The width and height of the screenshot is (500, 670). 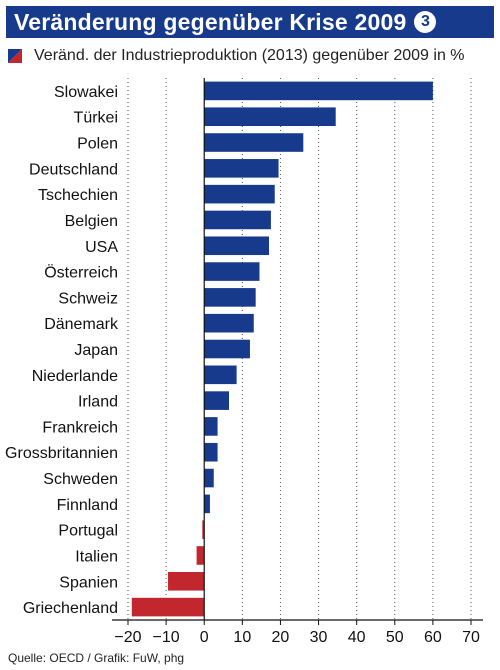 I want to click on category-label: Japan, so click(x=96, y=350).